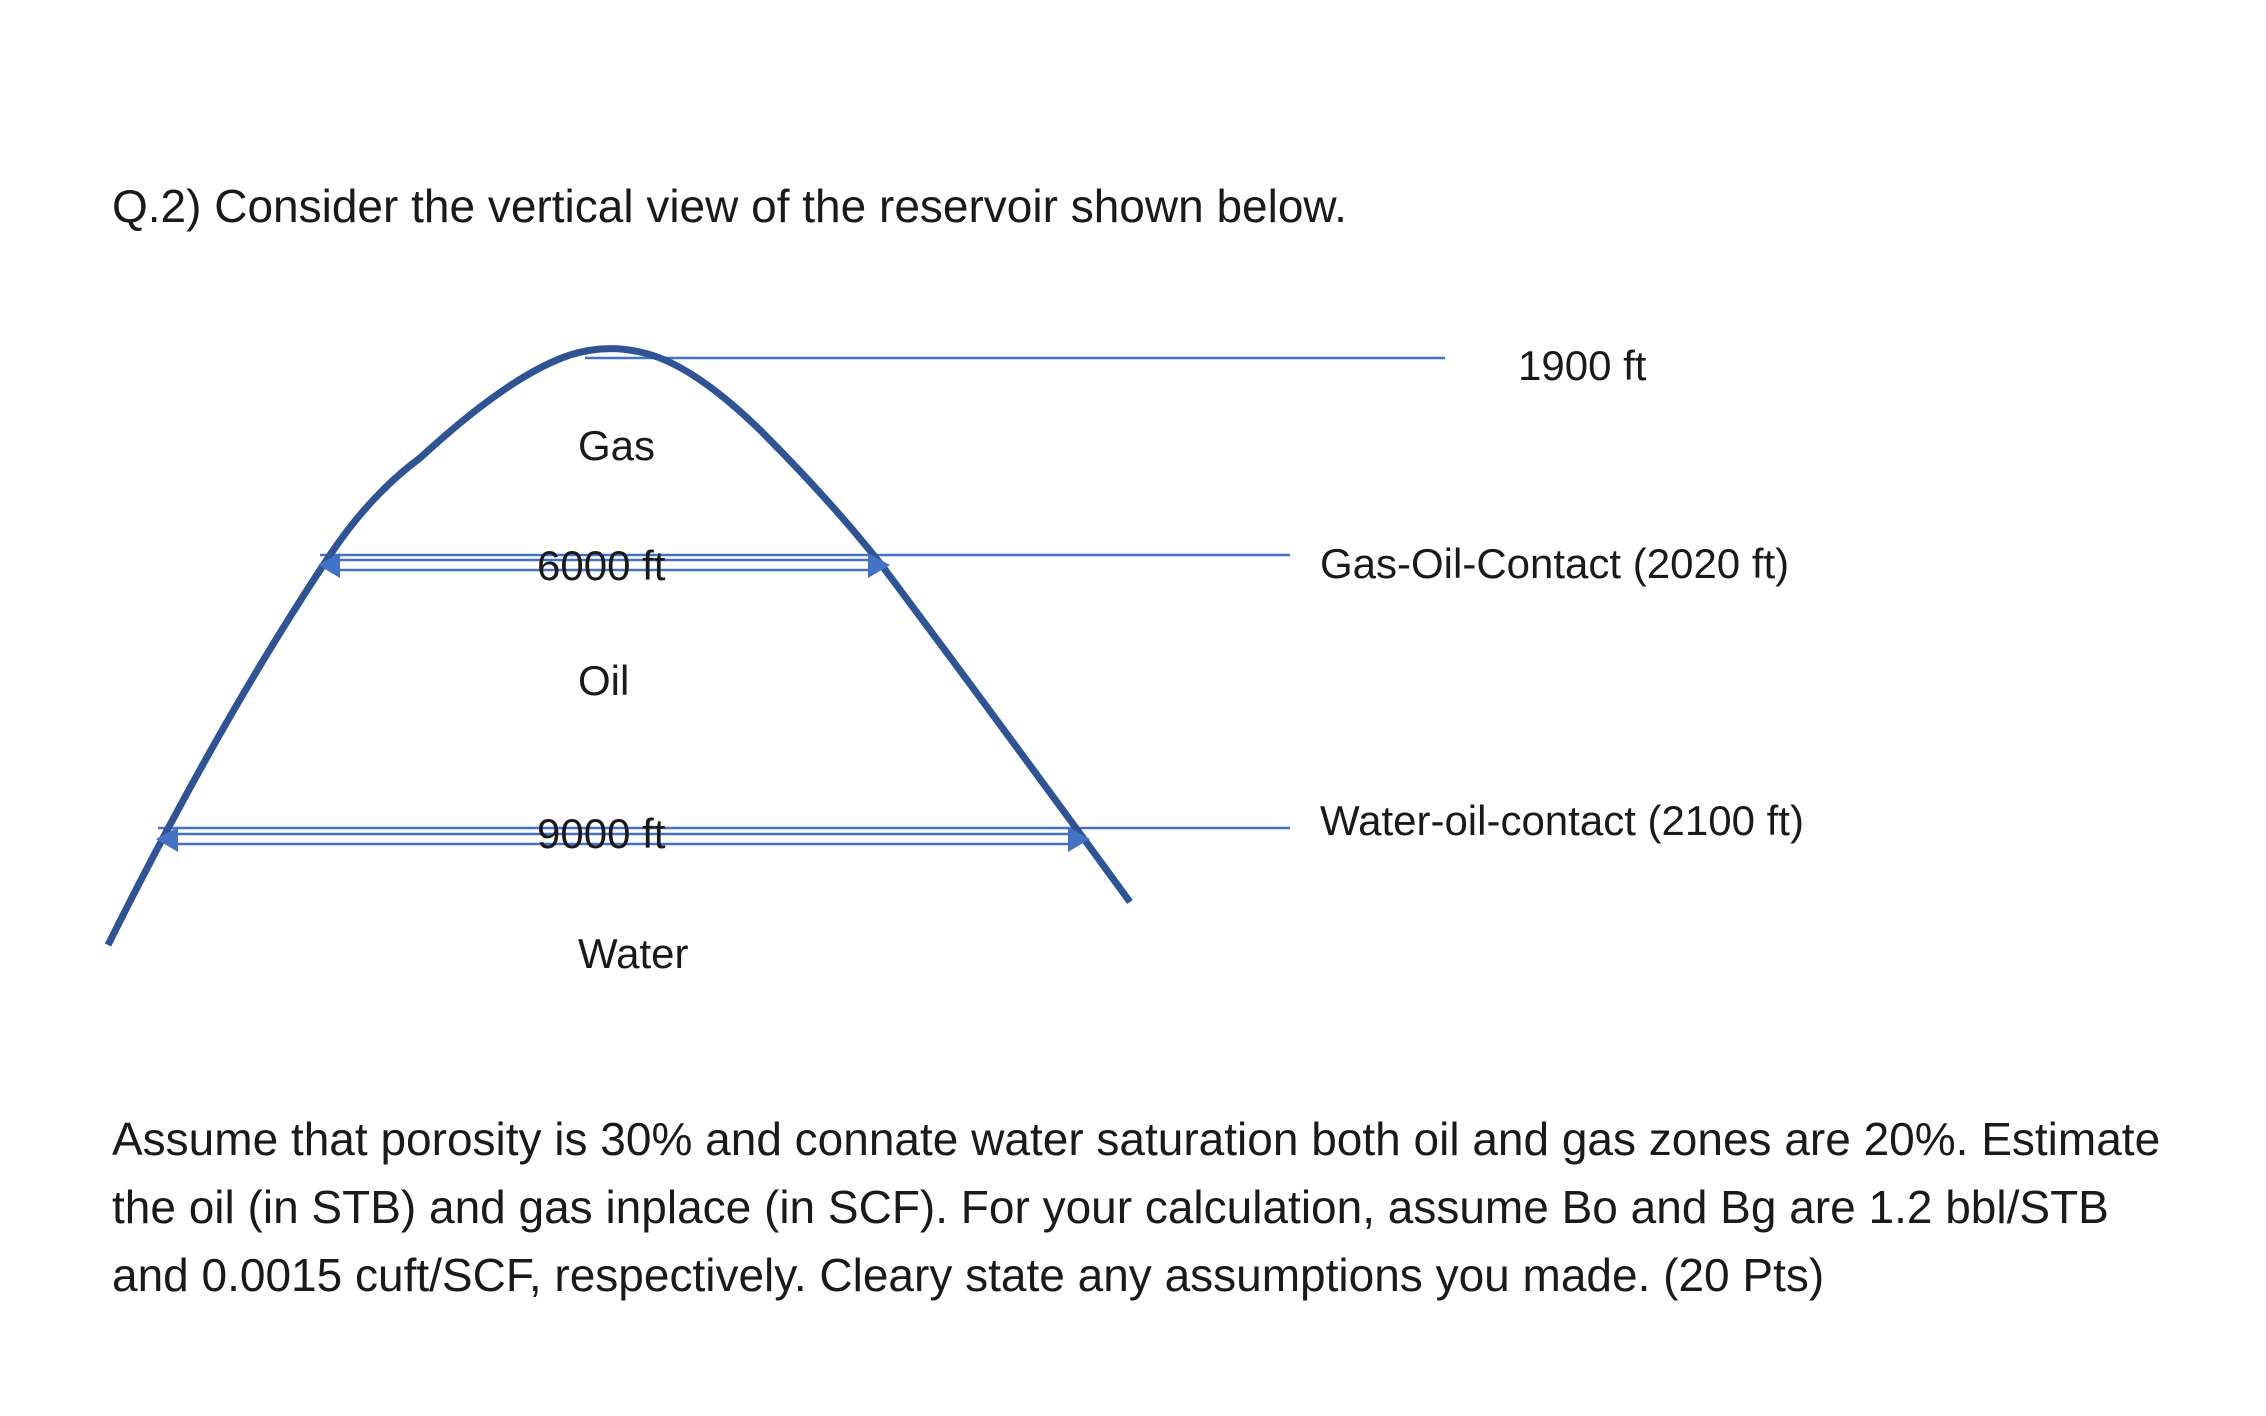 The width and height of the screenshot is (2266, 1416). I want to click on water-oil-arrow-right-head, so click(1079, 839).